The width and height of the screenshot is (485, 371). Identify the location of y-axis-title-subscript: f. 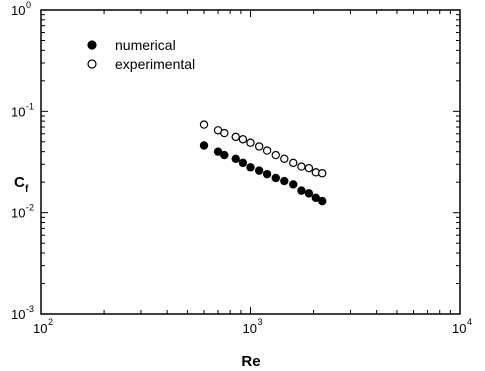
(27, 189).